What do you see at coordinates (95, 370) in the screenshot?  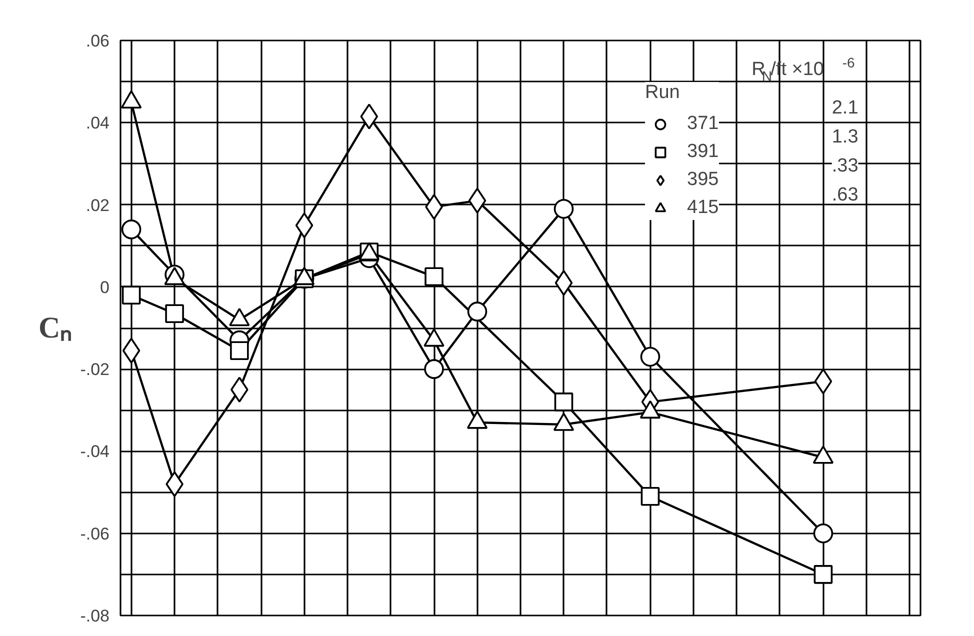 I see `y-tick-label: -.02` at bounding box center [95, 370].